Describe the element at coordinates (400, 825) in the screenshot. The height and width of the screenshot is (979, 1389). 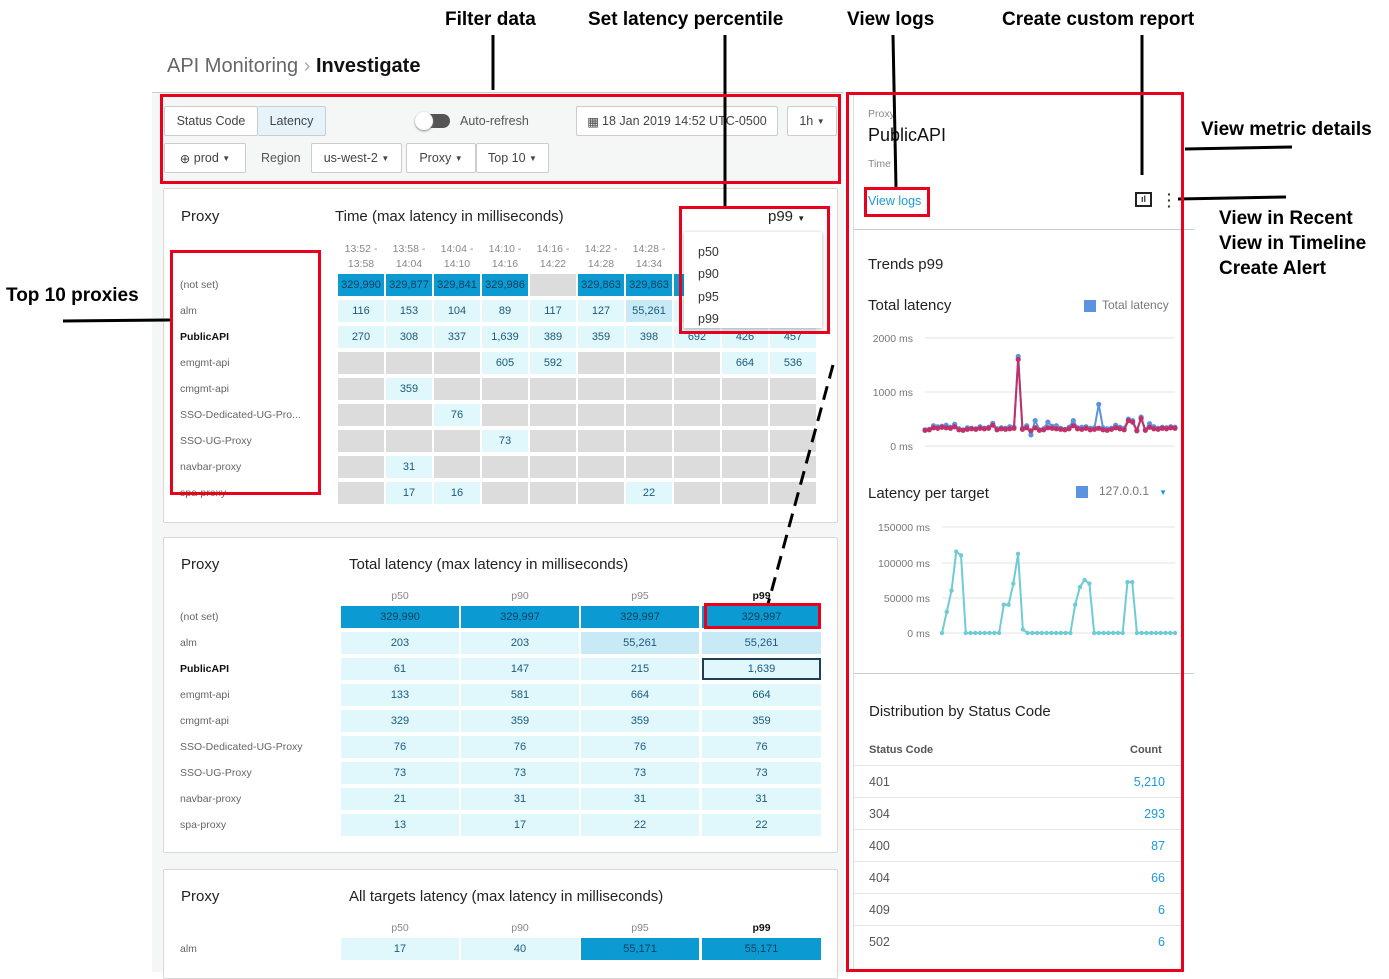
I see `latency-cell: 13` at that location.